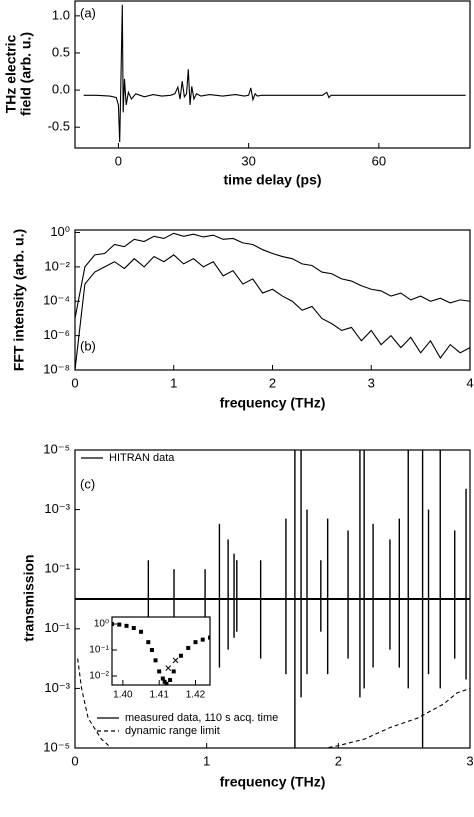 The height and width of the screenshot is (817, 474). Describe the element at coordinates (19, 300) in the screenshot. I see `y-axis-label: FFT intensity (arb. u.)` at that location.